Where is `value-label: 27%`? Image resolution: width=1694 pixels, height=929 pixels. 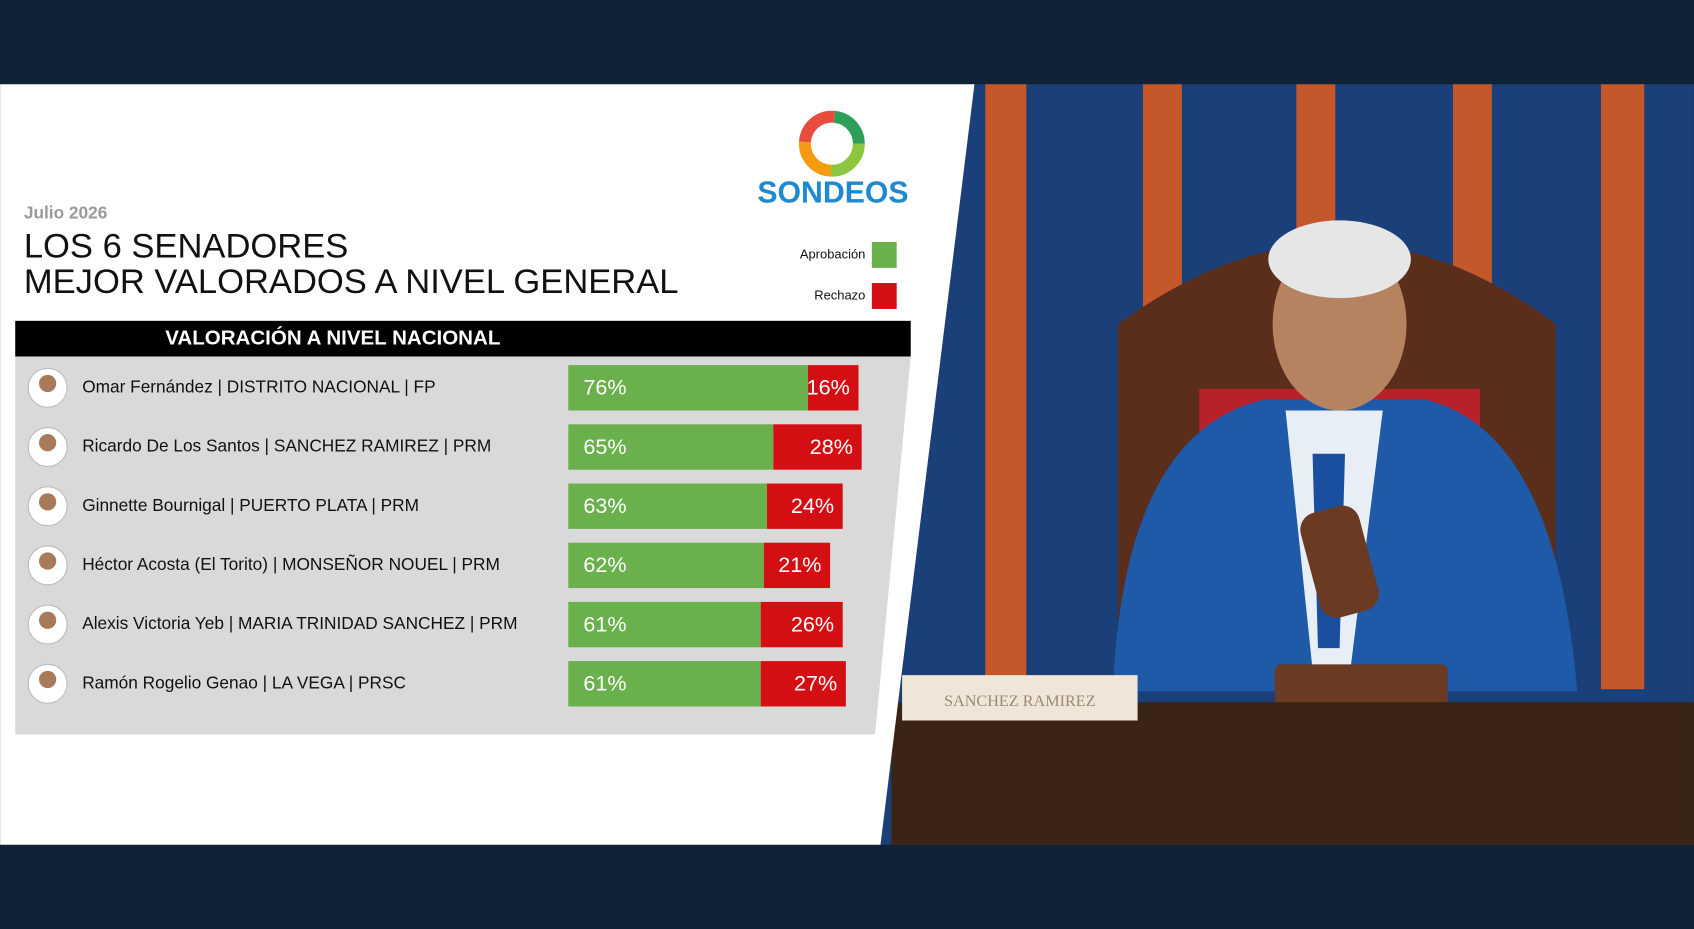 value-label: 27% is located at coordinates (815, 683).